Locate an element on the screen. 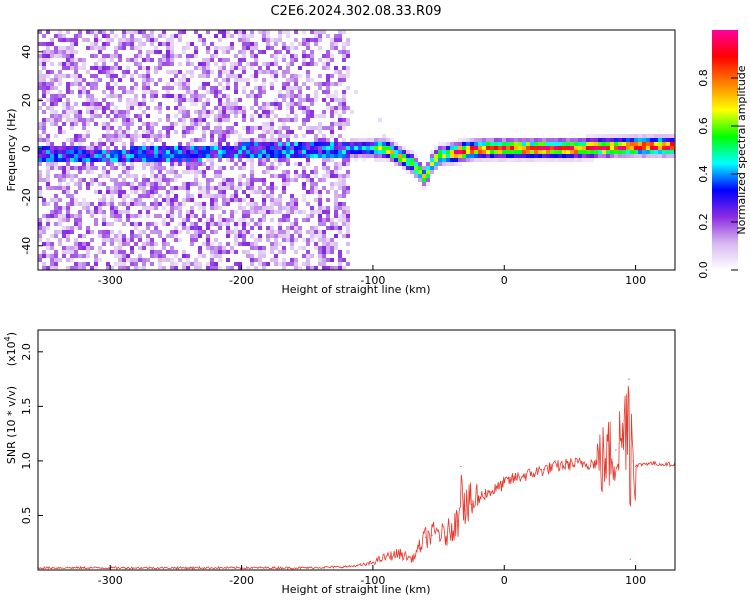 The image size is (750, 600). colorbar-label: Normalized spectral amplitude is located at coordinates (741, 149).